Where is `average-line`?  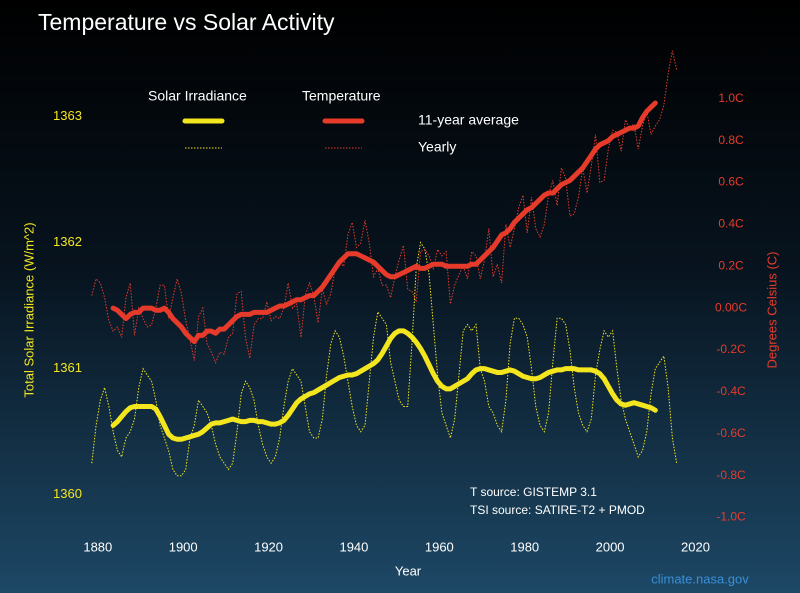
average-line is located at coordinates (384, 385).